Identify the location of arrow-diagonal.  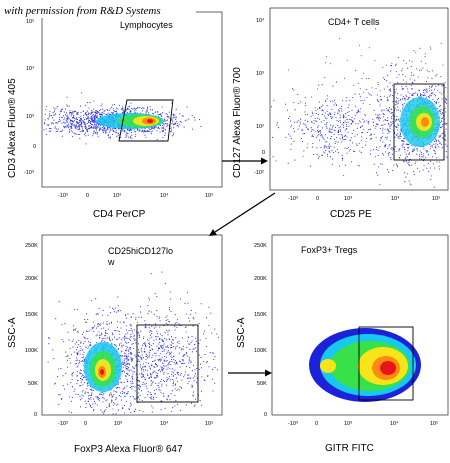
(245, 212).